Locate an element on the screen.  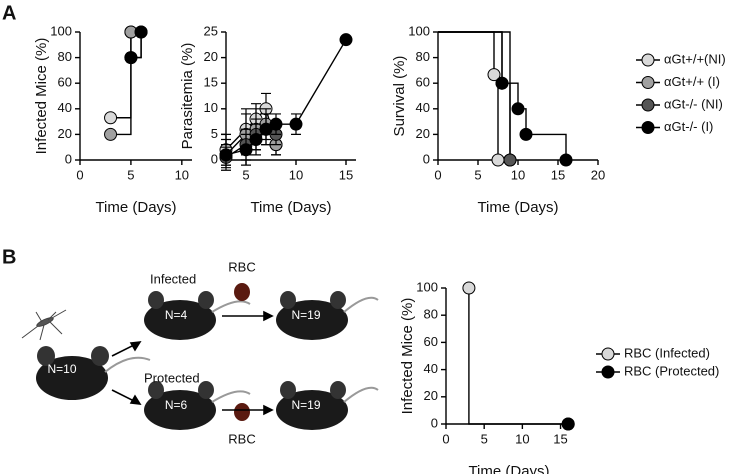
y-tick-label: 5 is located at coordinates (214, 133).